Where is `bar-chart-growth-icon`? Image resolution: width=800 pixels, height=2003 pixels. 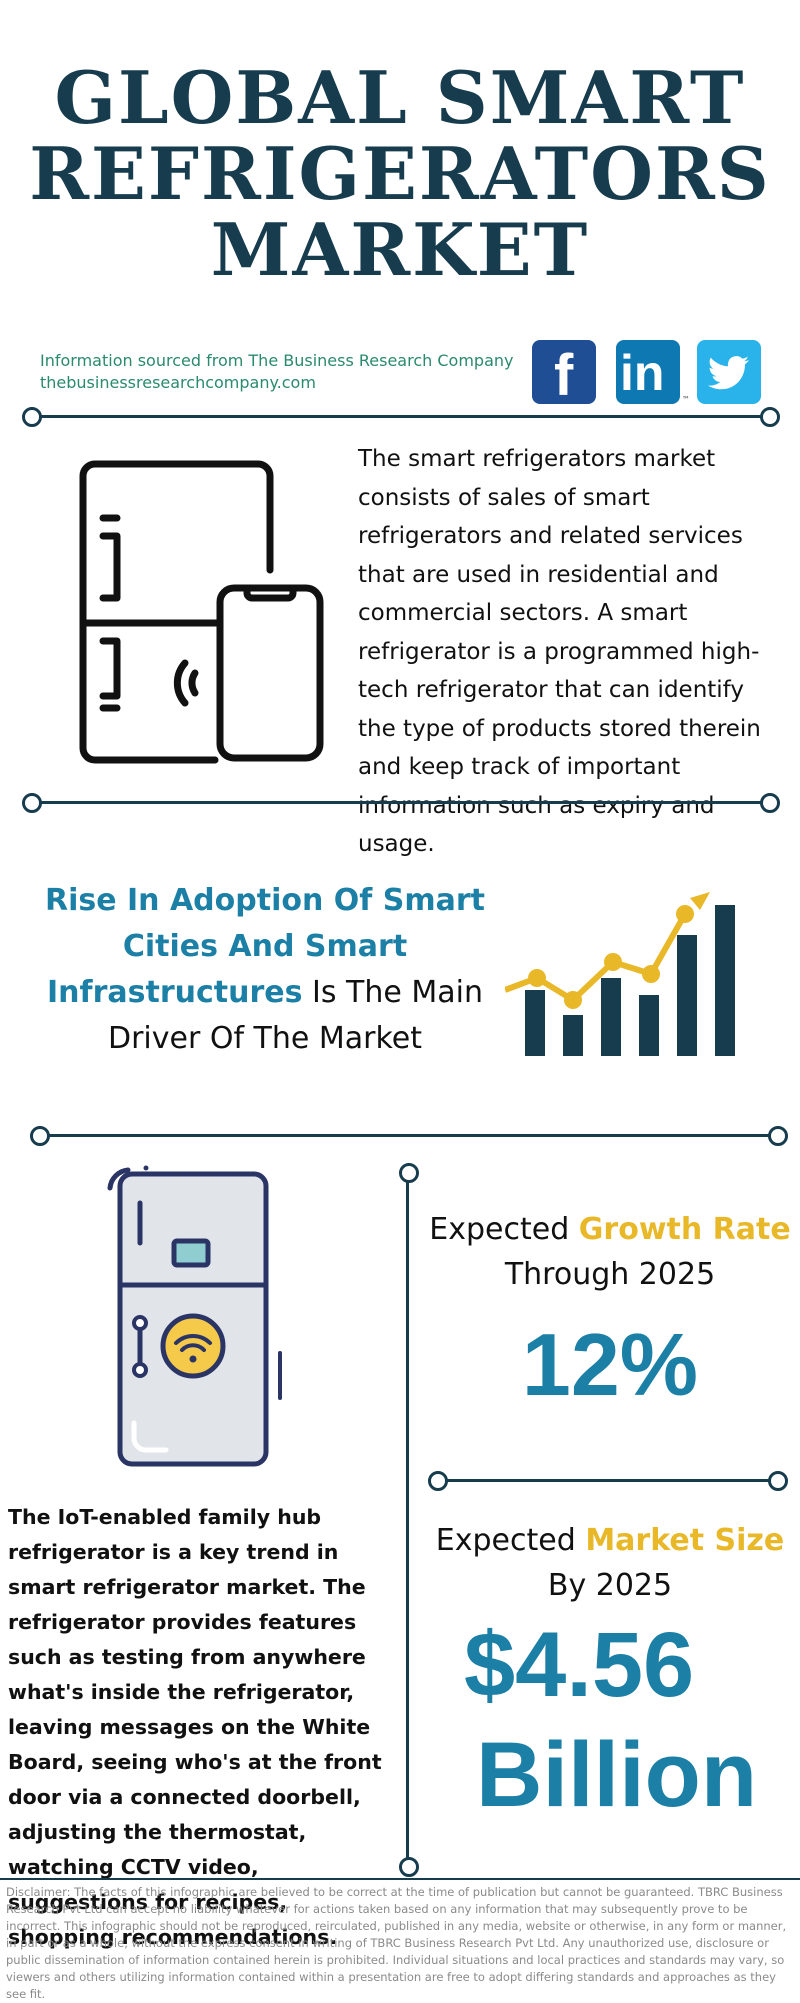 bar-chart-growth-icon is located at coordinates (620, 974).